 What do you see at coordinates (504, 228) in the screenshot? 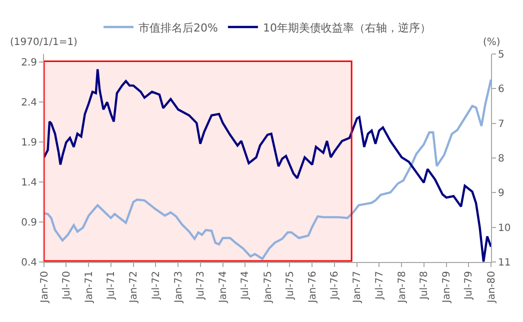
I see `y2-tick-label: 10` at bounding box center [504, 228].